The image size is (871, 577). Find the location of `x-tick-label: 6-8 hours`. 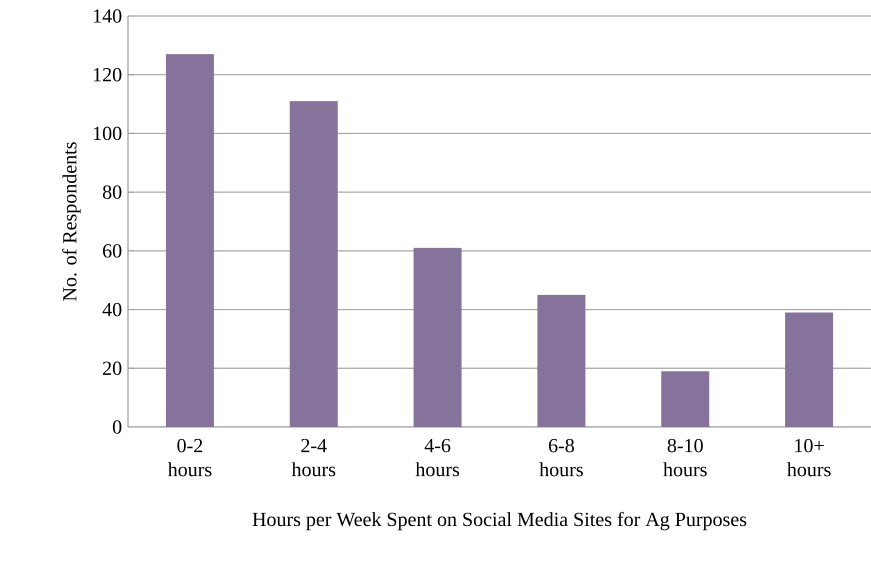

x-tick-label: 6-8 hours is located at coordinates (561, 457).